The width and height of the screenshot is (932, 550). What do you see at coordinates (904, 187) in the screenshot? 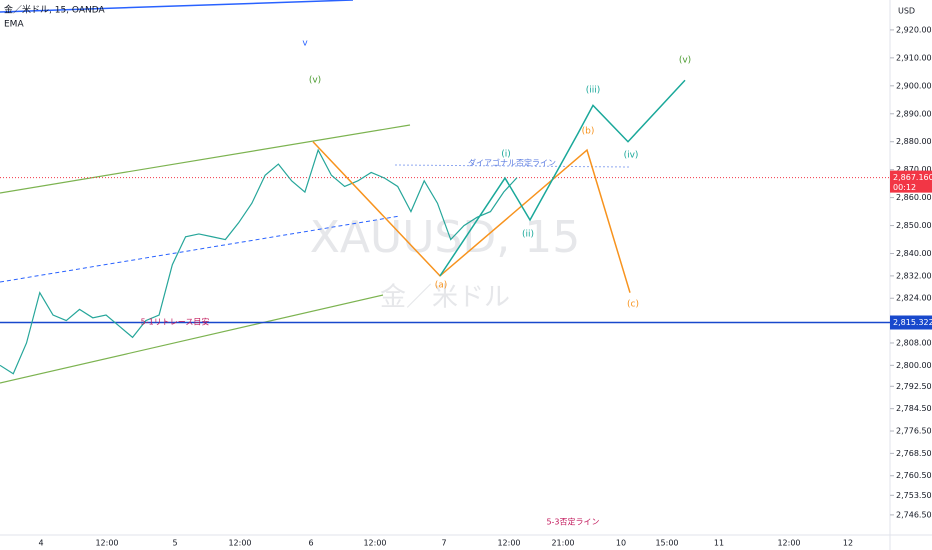
I see `countdown: 00:12` at bounding box center [904, 187].